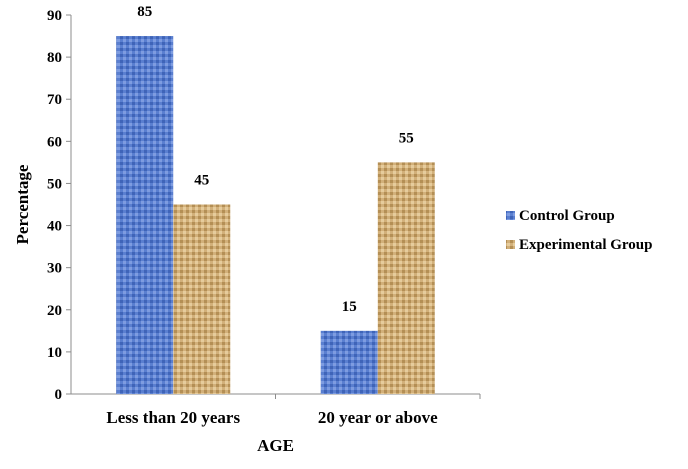  What do you see at coordinates (54, 269) in the screenshot?
I see `y-tick-label: 30` at bounding box center [54, 269].